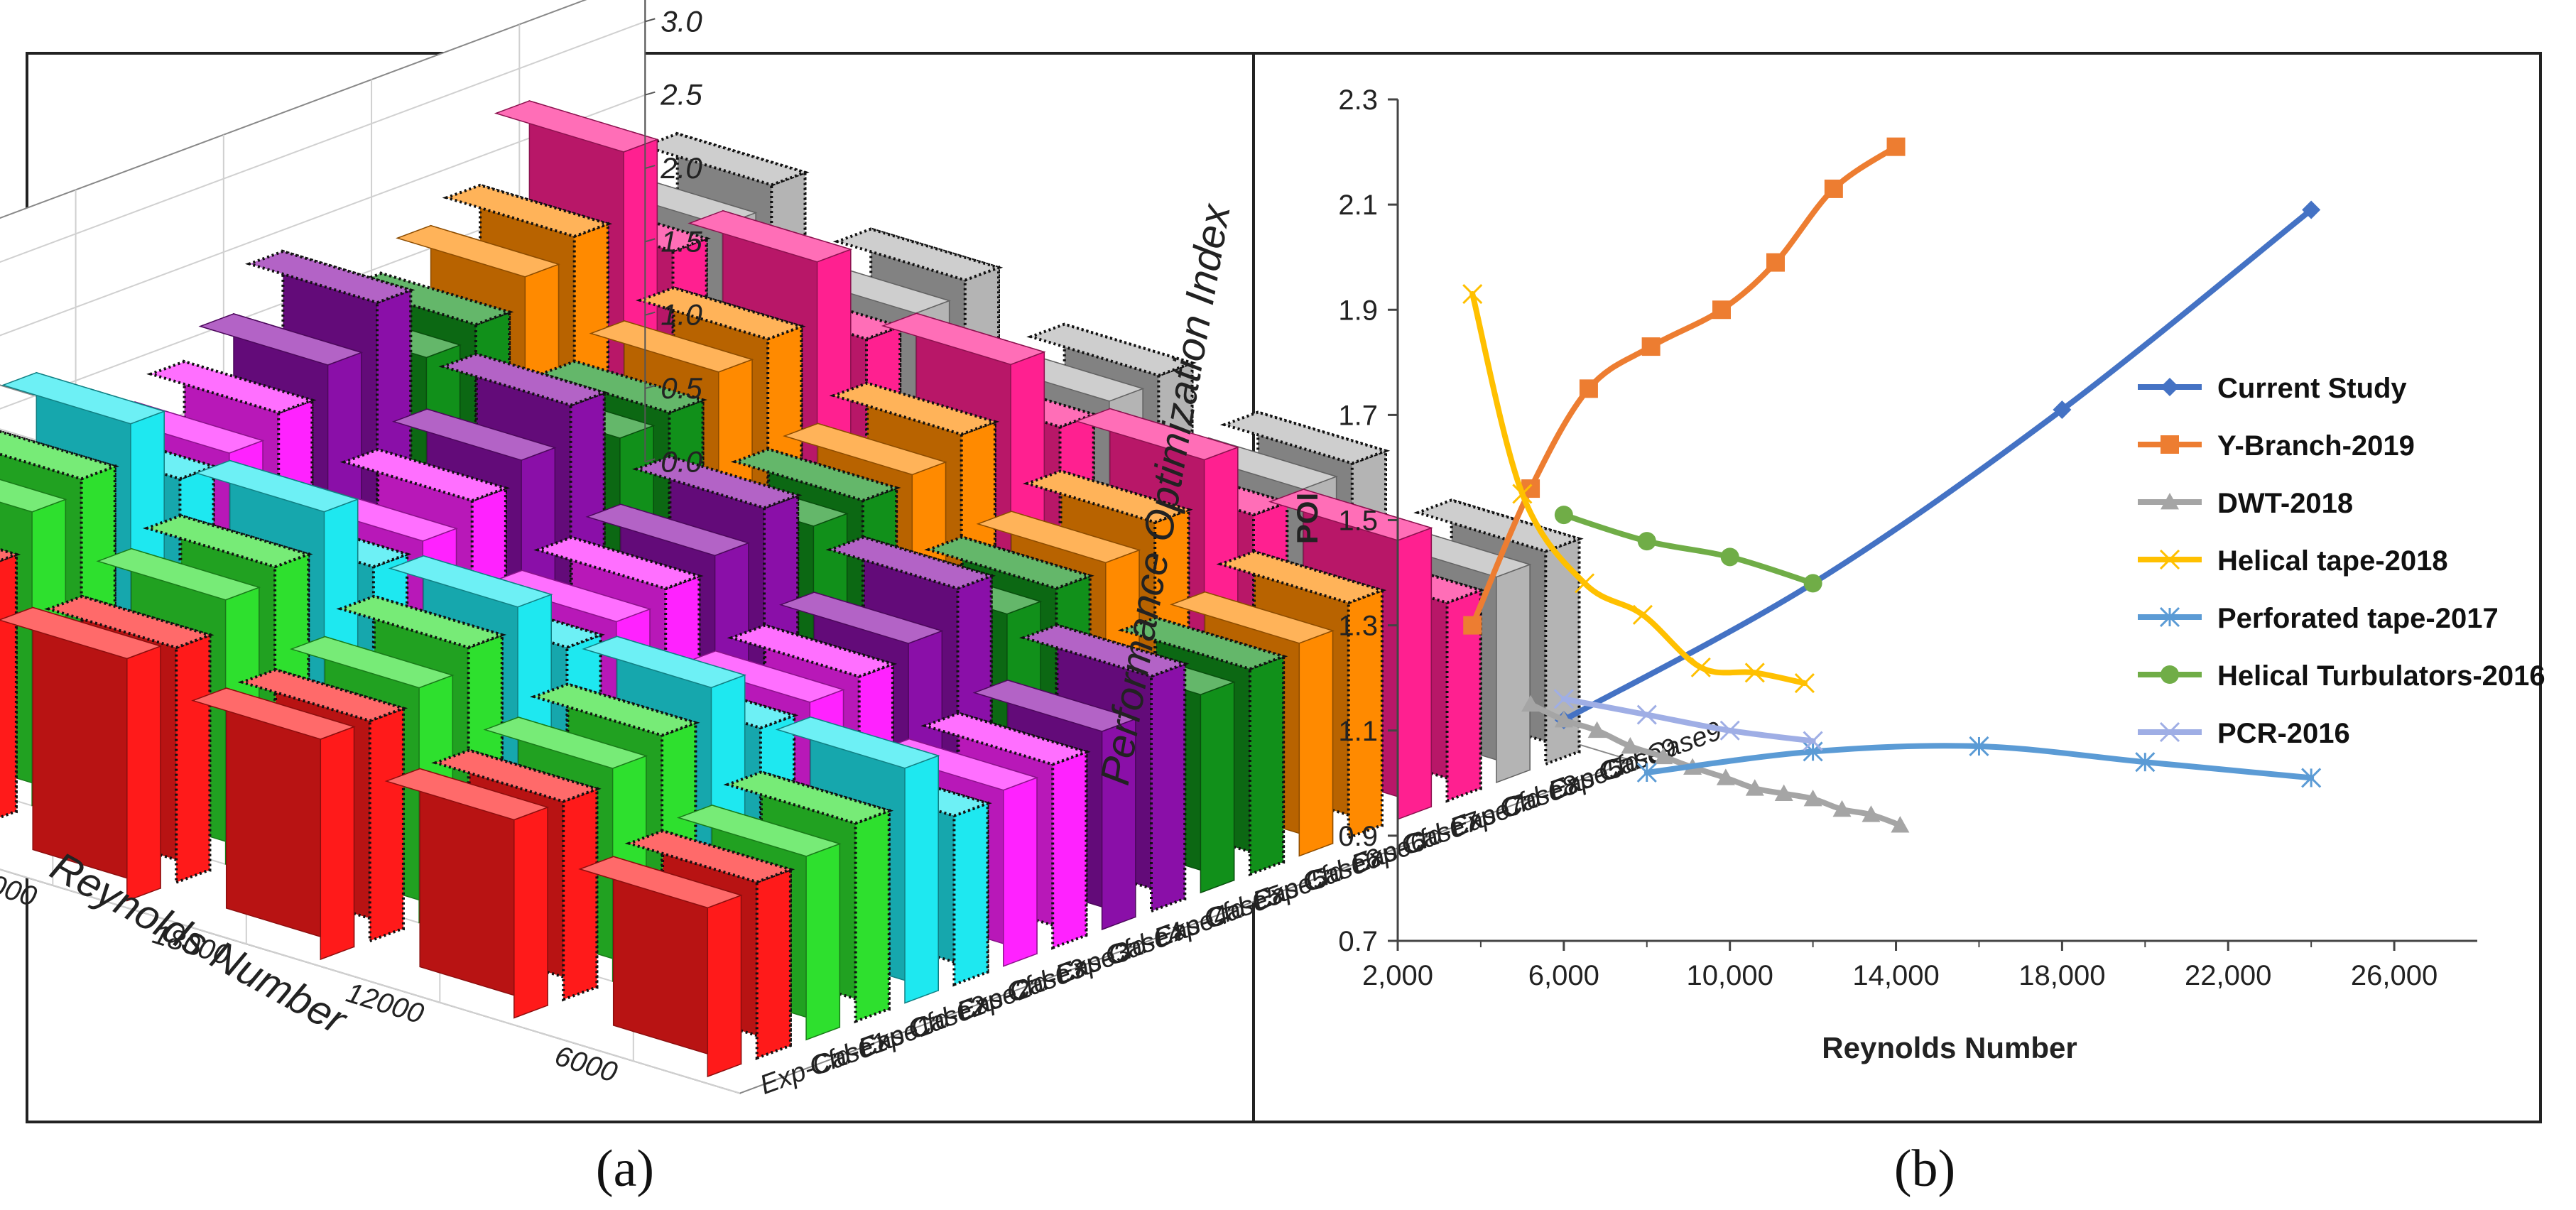 The width and height of the screenshot is (2576, 1210). I want to click on y-tick-label: 2.1, so click(1358, 205).